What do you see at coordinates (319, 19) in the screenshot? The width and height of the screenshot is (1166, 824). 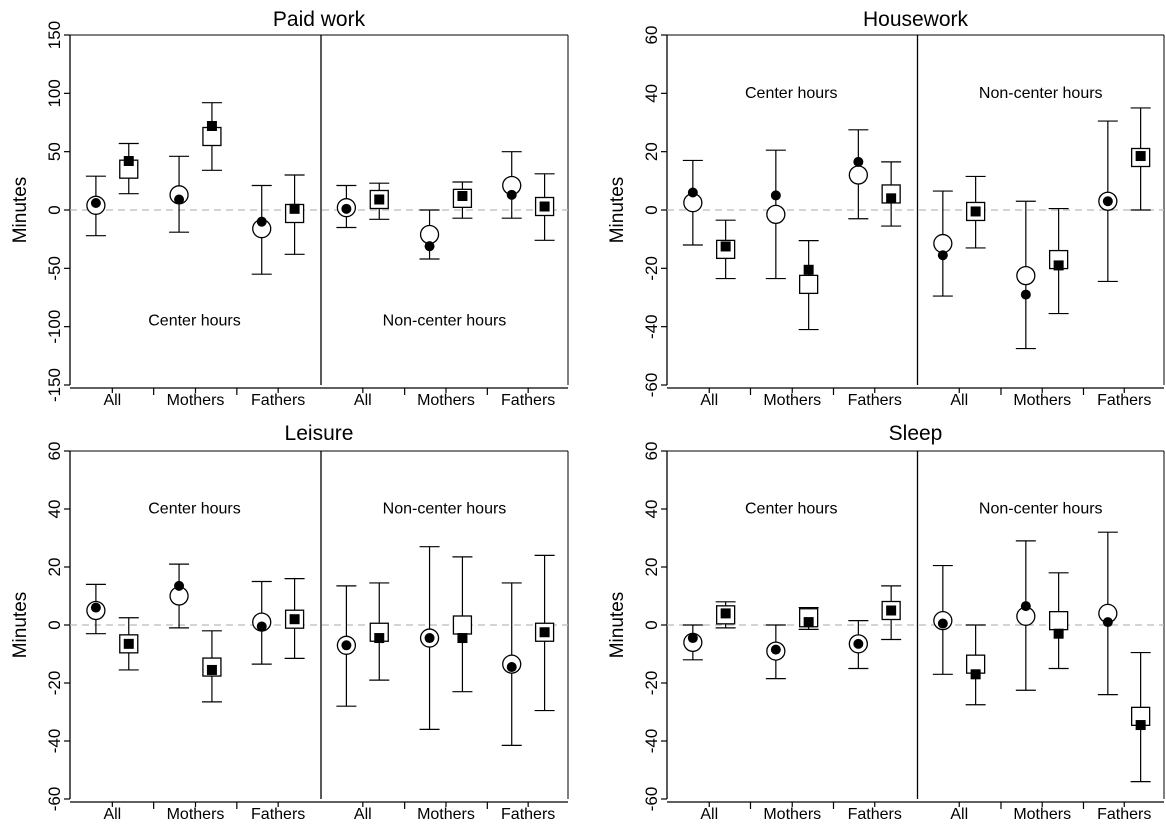 I see `panel-title: Paid work` at bounding box center [319, 19].